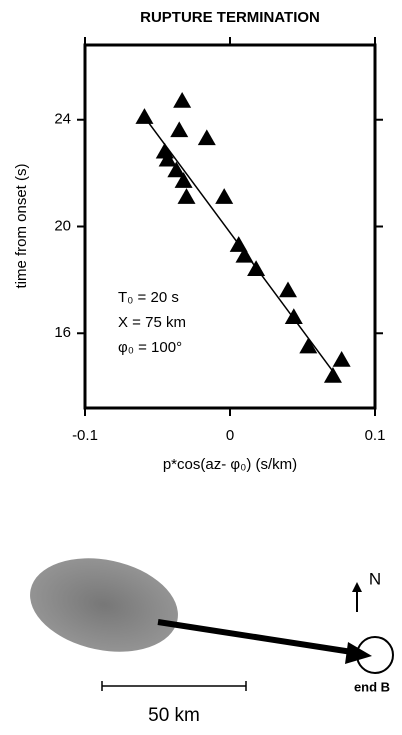  I want to click on arrow-head, so click(358, 653).